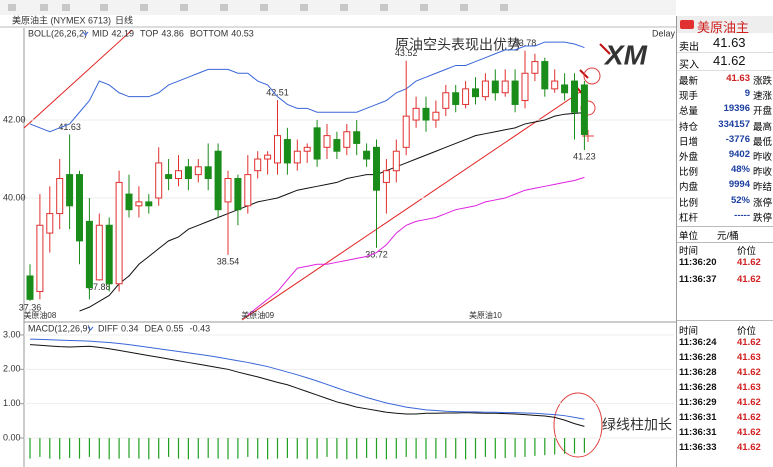 The height and width of the screenshot is (467, 773). What do you see at coordinates (59, 328) in the screenshot?
I see `macd-name: MACD(12,26,9)` at bounding box center [59, 328].